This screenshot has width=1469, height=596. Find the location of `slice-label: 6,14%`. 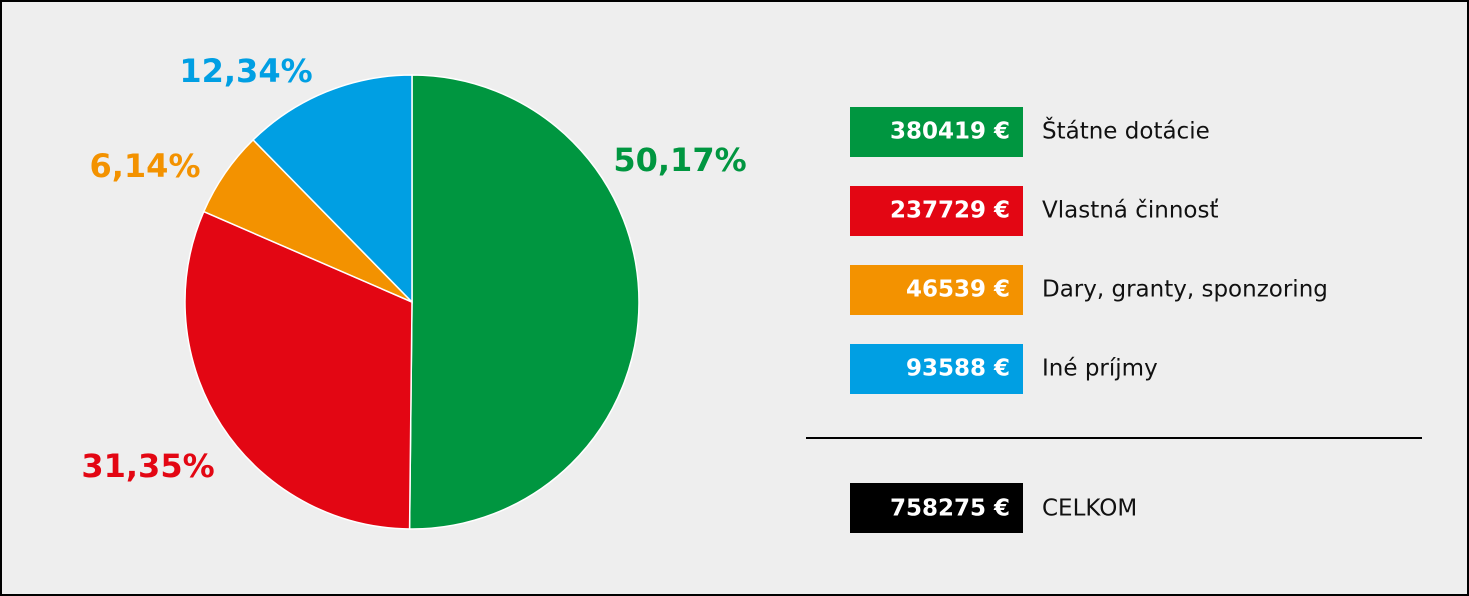

slice-label: 6,14% is located at coordinates (144, 166).